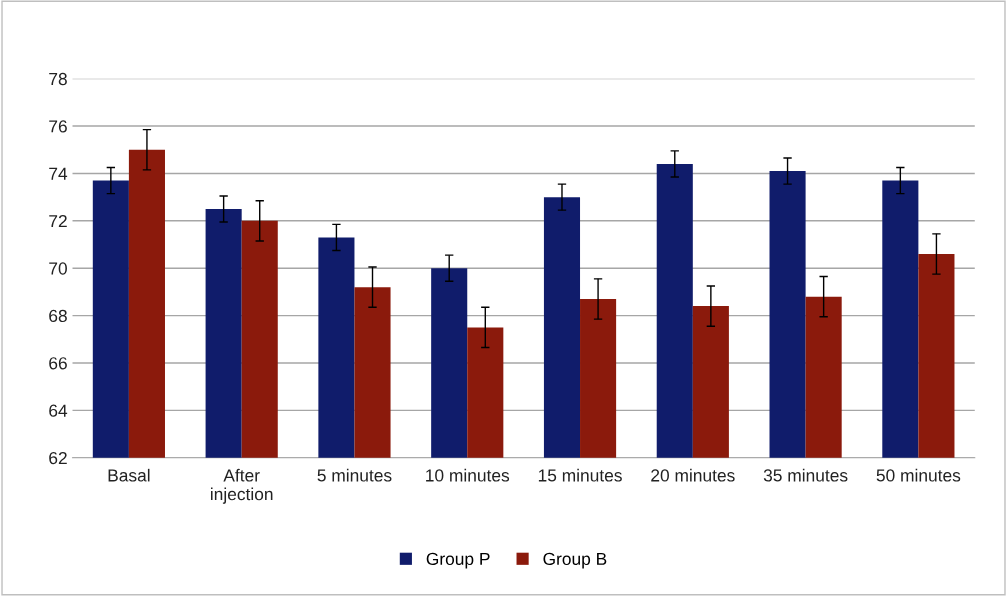  I want to click on y-tick-label: 62, so click(58, 458).